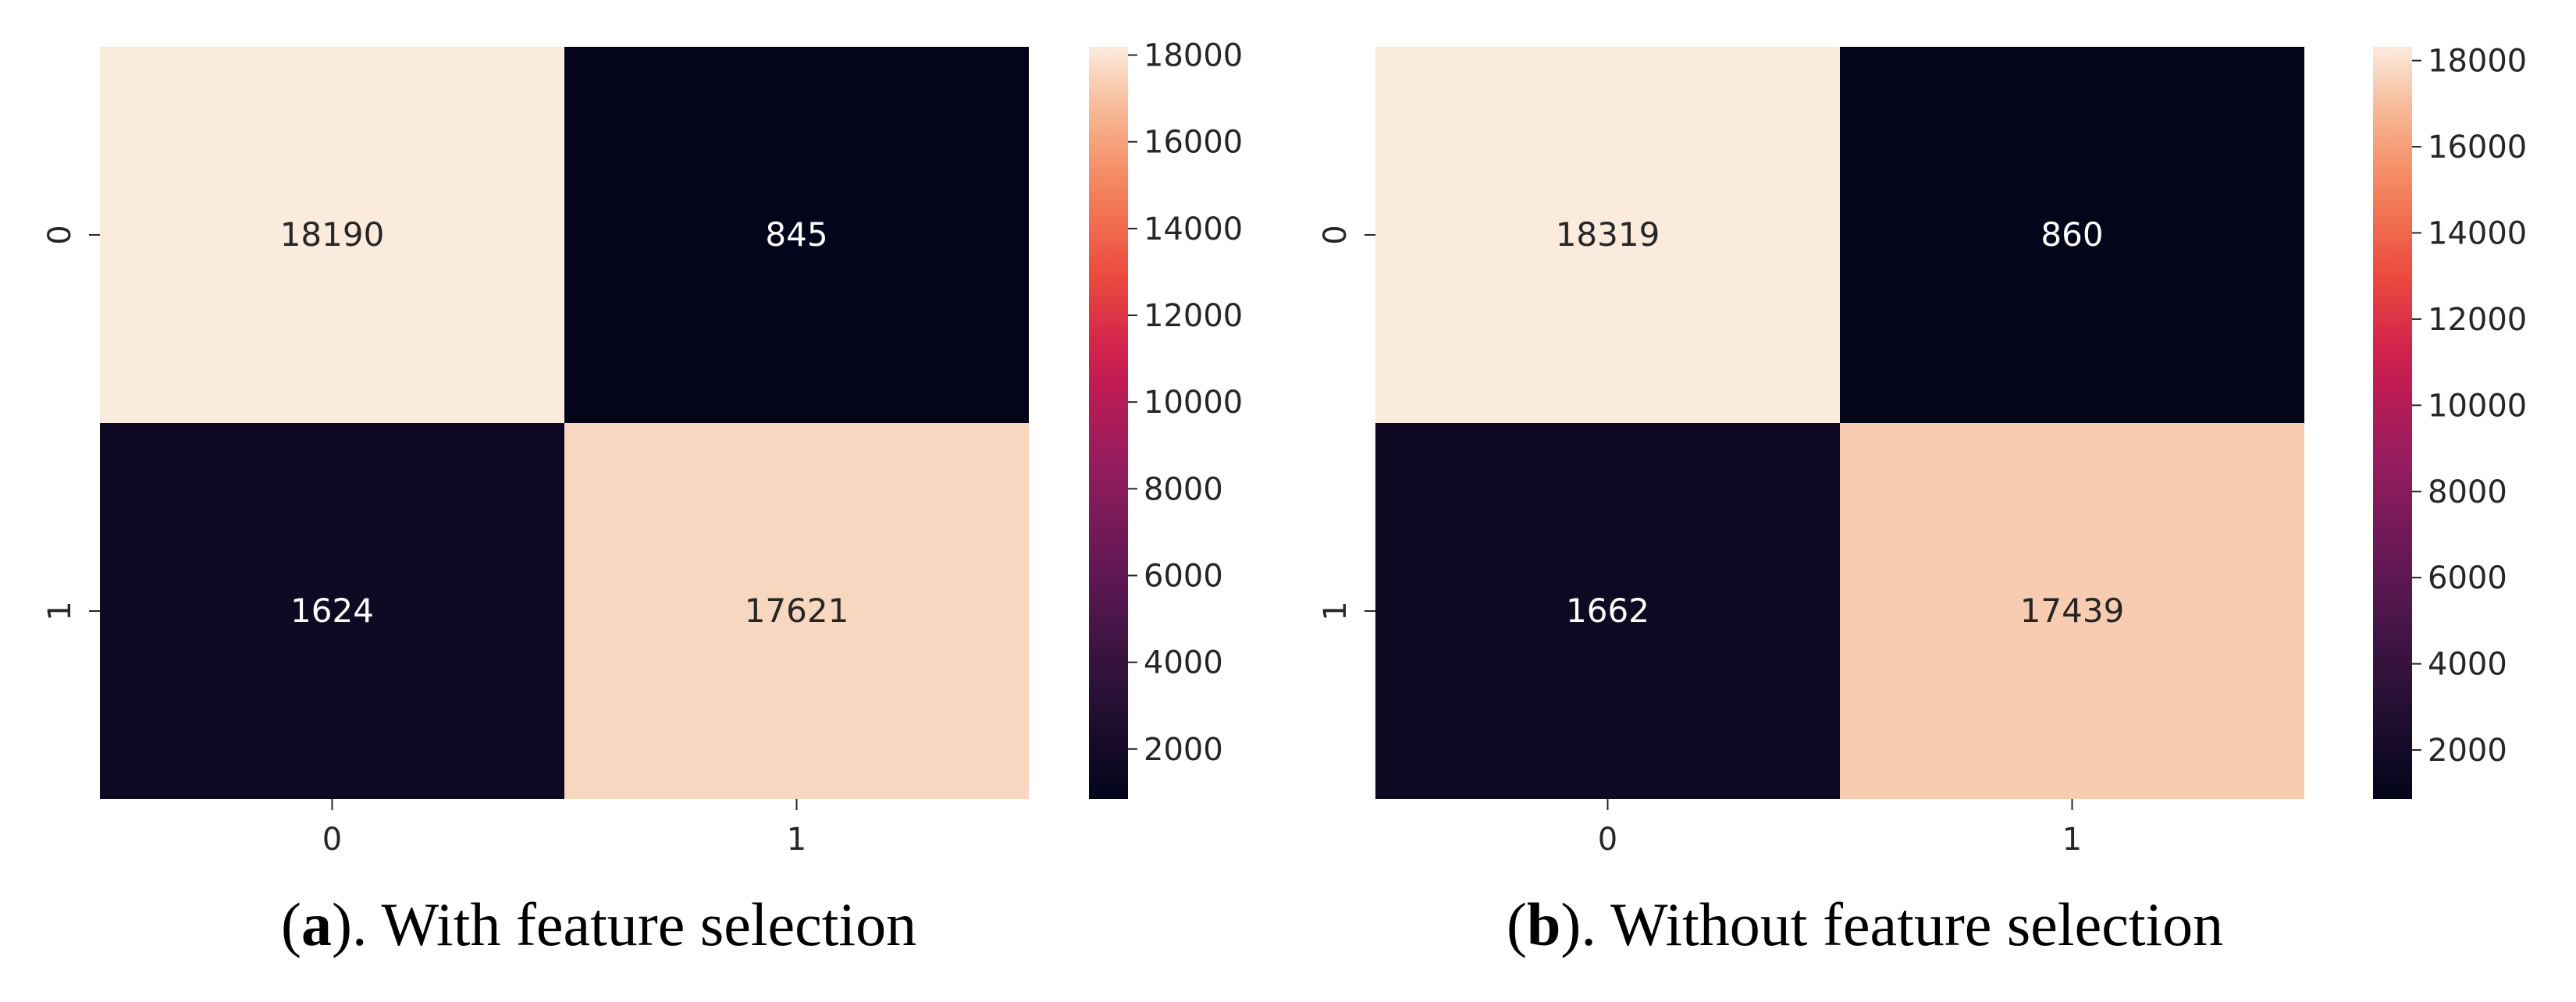 This screenshot has width=2576, height=1002. I want to click on caption-a: (a). With feature selection, so click(599, 924).